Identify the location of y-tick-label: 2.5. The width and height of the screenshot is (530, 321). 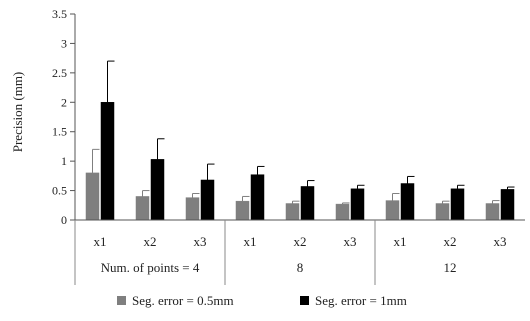
(59, 73).